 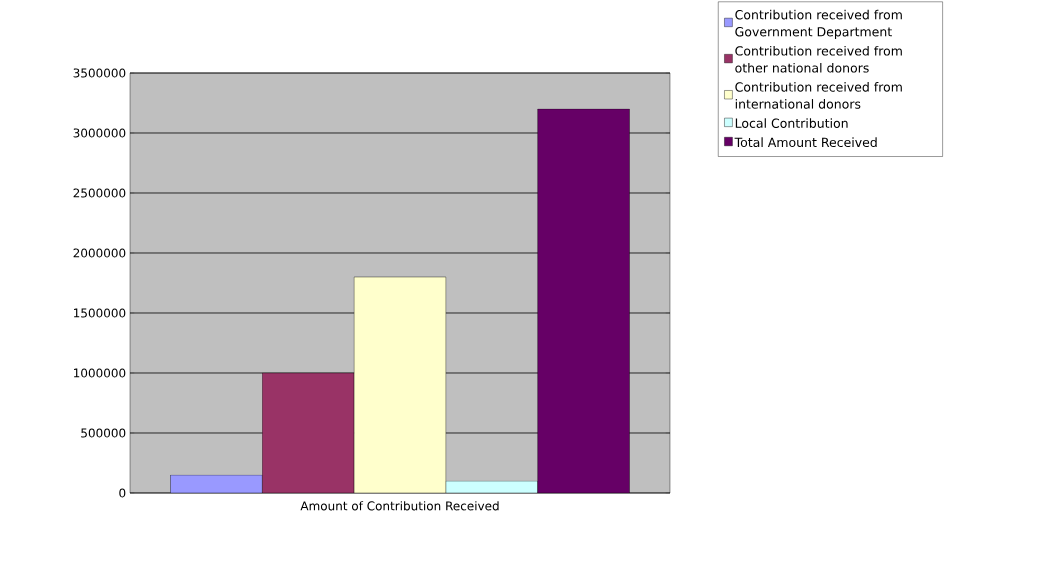 What do you see at coordinates (99, 193) in the screenshot?
I see `y-tick-label: 2500000` at bounding box center [99, 193].